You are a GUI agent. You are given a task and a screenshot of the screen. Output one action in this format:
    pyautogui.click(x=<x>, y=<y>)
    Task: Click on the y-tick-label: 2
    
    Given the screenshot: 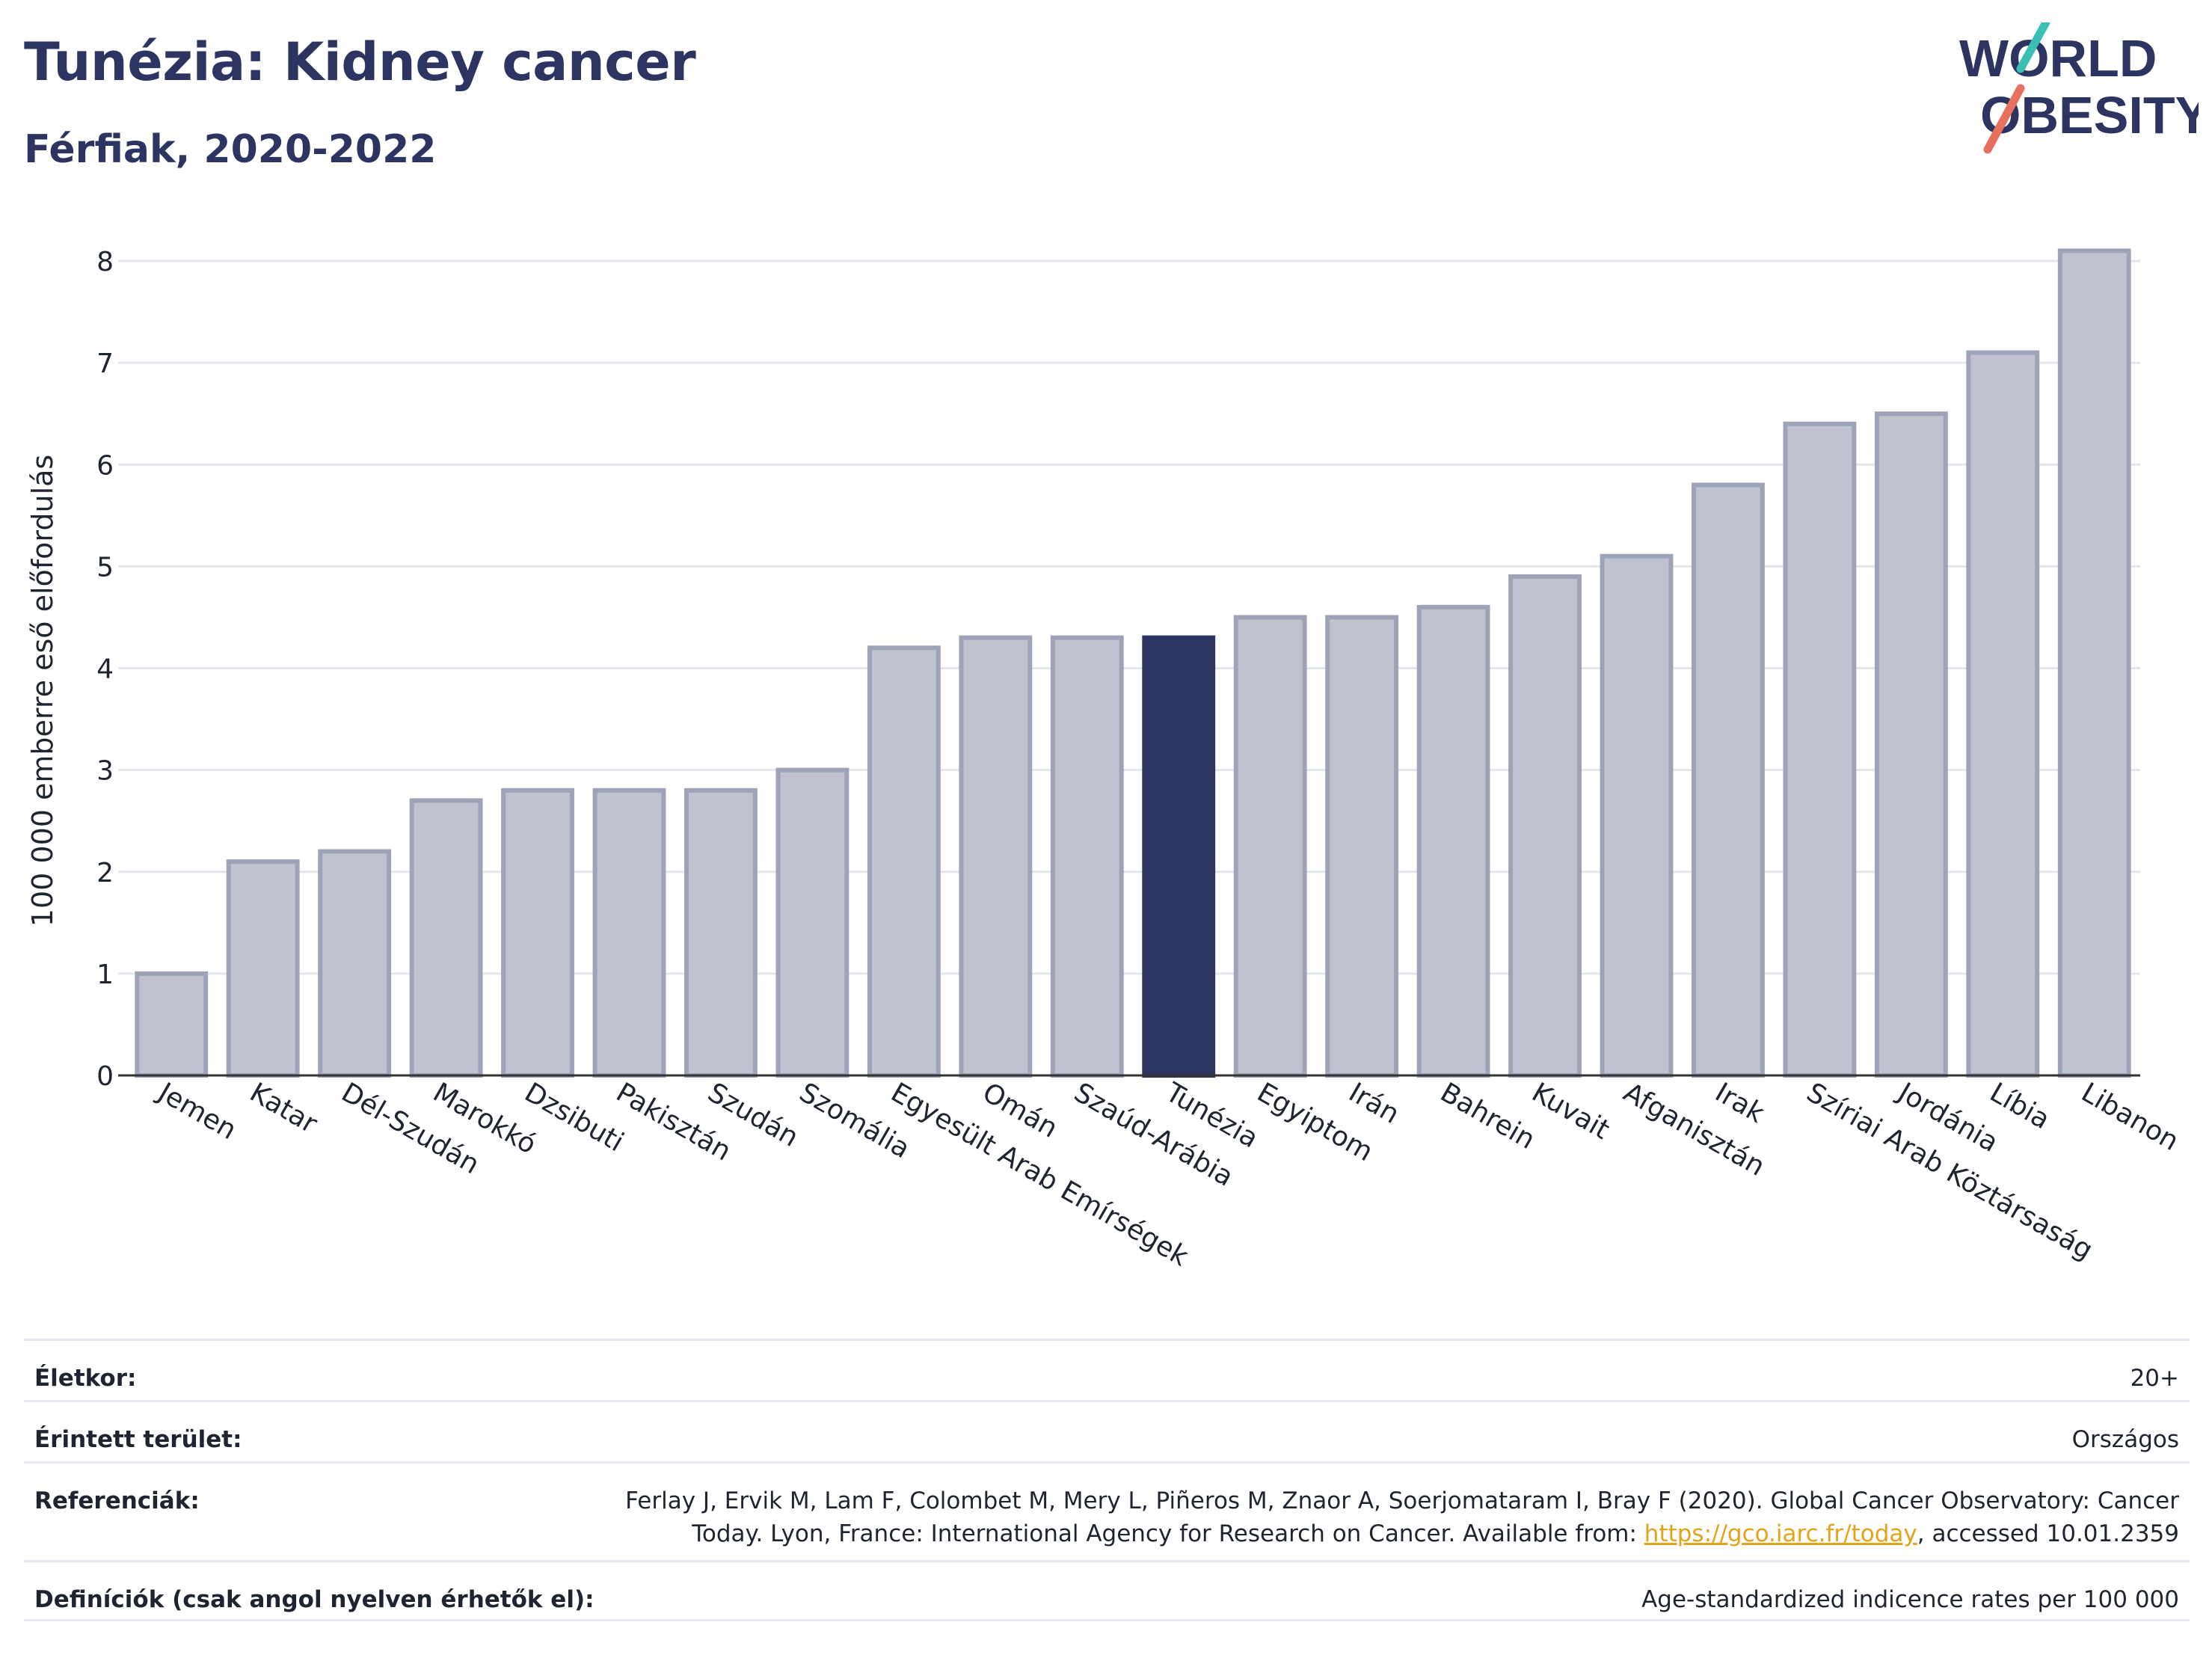 What is the action you would take?
    pyautogui.click(x=105, y=873)
    